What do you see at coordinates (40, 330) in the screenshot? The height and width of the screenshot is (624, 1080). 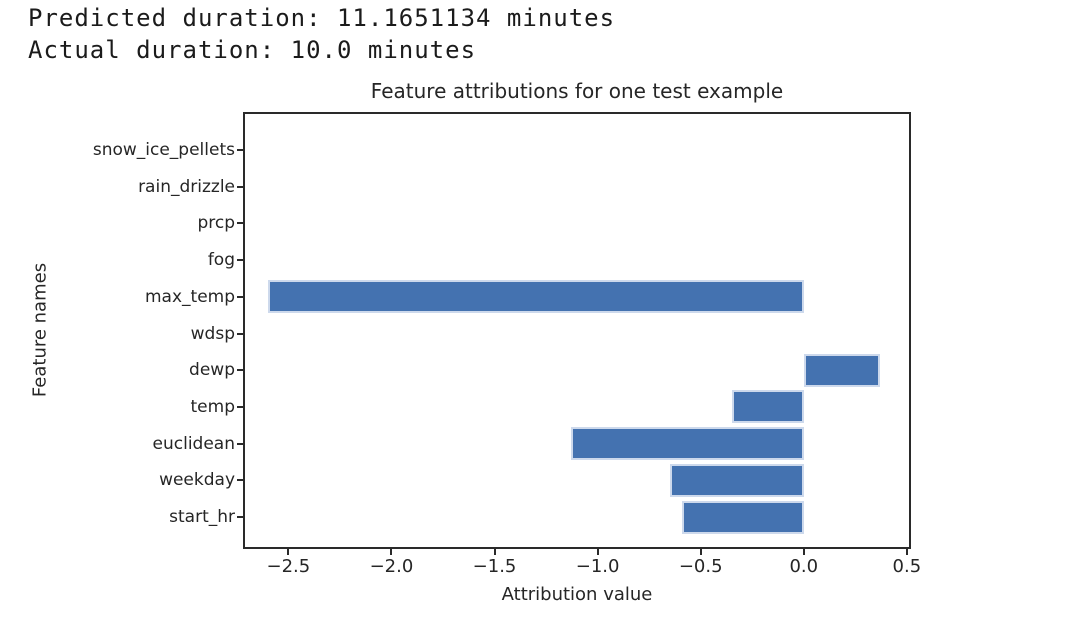 I see `y-axis-label: Feature names` at bounding box center [40, 330].